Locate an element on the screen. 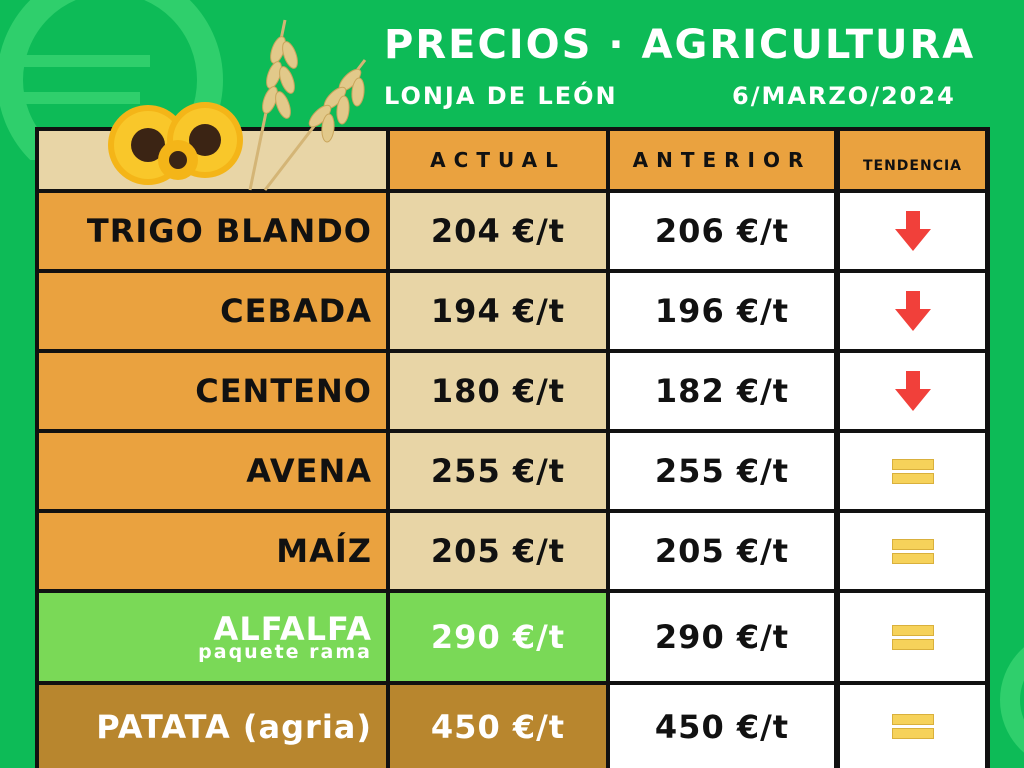  actual-cell: 255 €/t is located at coordinates (498, 471).